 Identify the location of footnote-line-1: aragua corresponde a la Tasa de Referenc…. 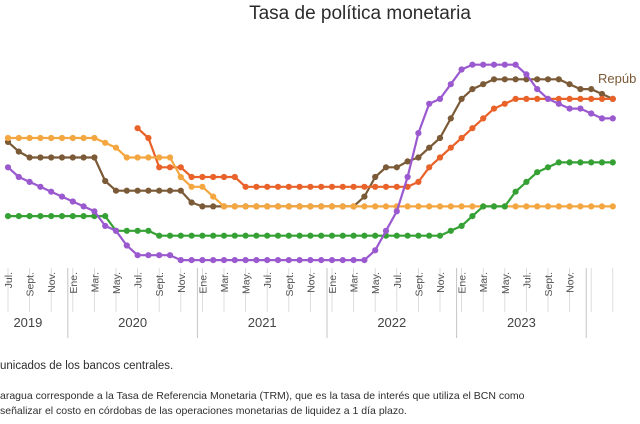
(262, 396).